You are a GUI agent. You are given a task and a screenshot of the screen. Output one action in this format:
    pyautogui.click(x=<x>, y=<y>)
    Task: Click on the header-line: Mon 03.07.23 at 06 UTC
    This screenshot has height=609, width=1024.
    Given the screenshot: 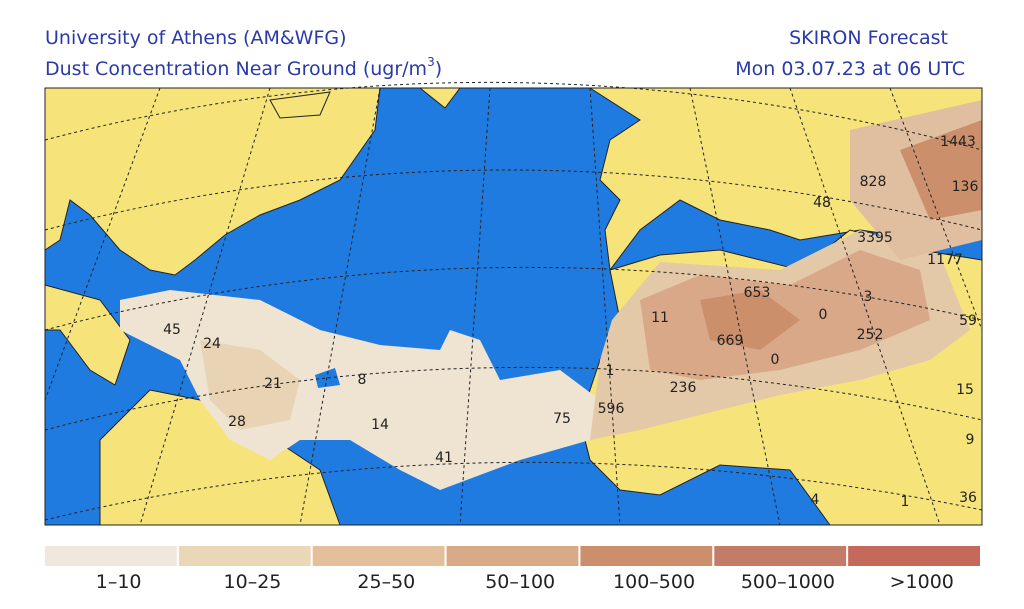 What is the action you would take?
    pyautogui.click(x=850, y=69)
    